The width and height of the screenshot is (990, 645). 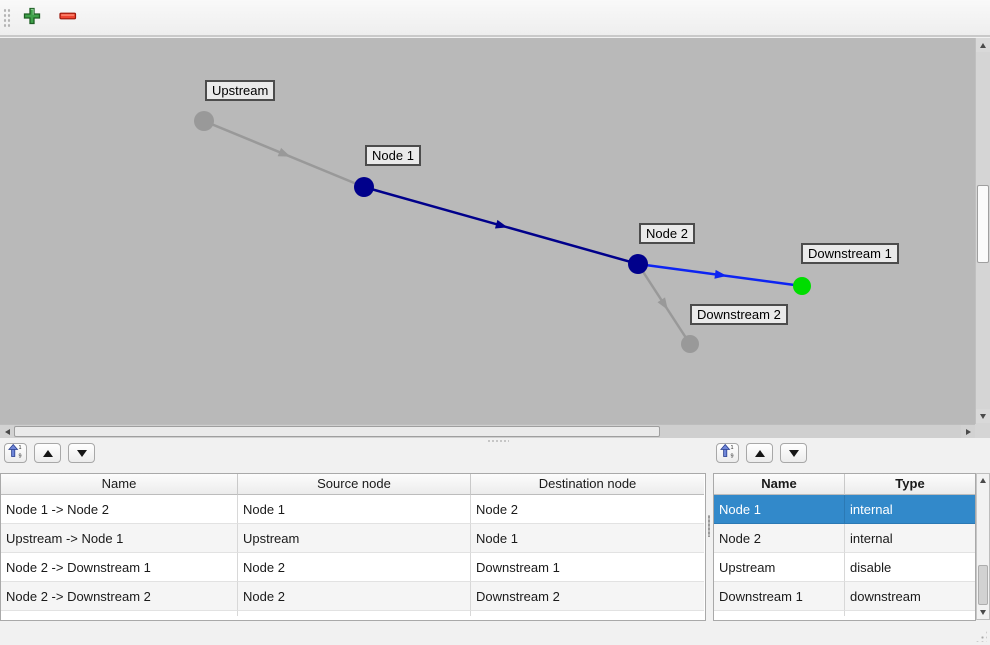 What do you see at coordinates (910, 484) in the screenshot?
I see `column-header: Type` at bounding box center [910, 484].